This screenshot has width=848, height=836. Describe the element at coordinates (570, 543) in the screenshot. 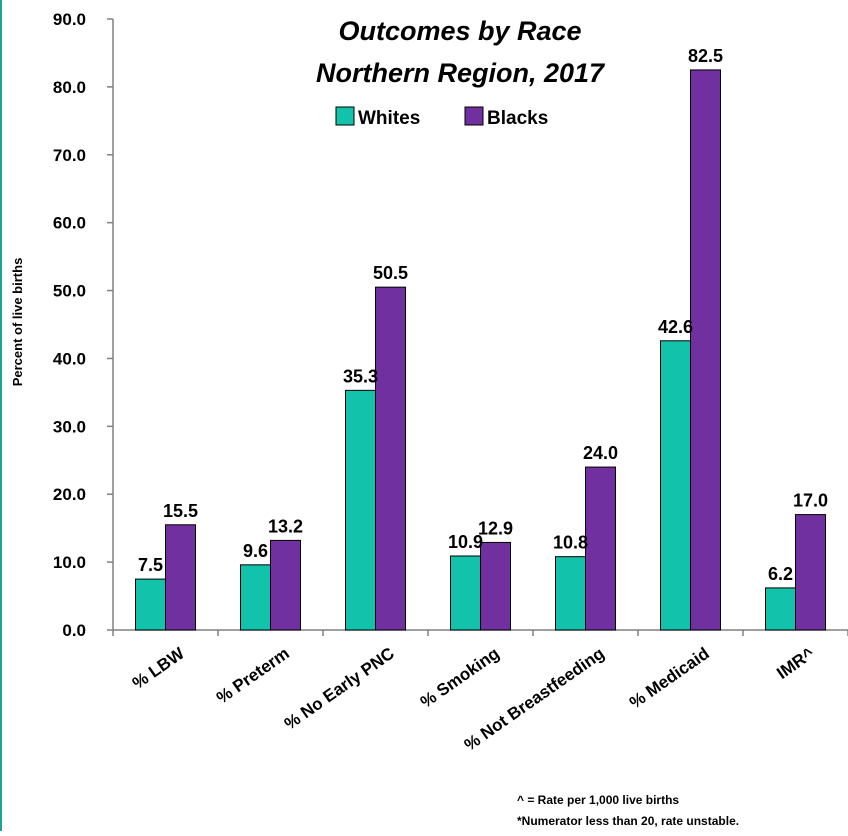

I see `data-label-whites-5: 10.8` at that location.